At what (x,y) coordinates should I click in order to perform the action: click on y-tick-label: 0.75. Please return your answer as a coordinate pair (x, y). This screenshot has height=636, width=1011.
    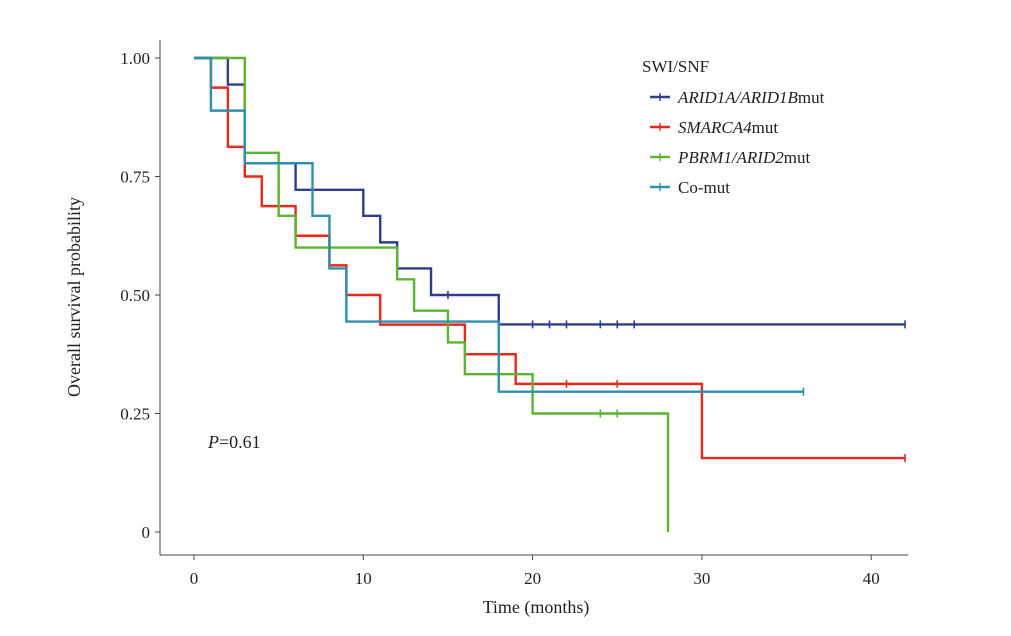
    Looking at the image, I should click on (135, 177).